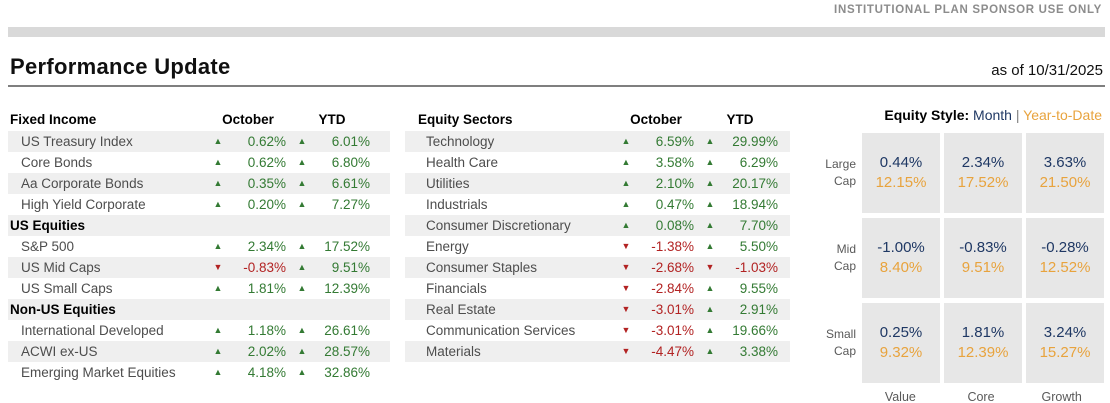  I want to click on ytd-value: 28.57%, so click(347, 351).